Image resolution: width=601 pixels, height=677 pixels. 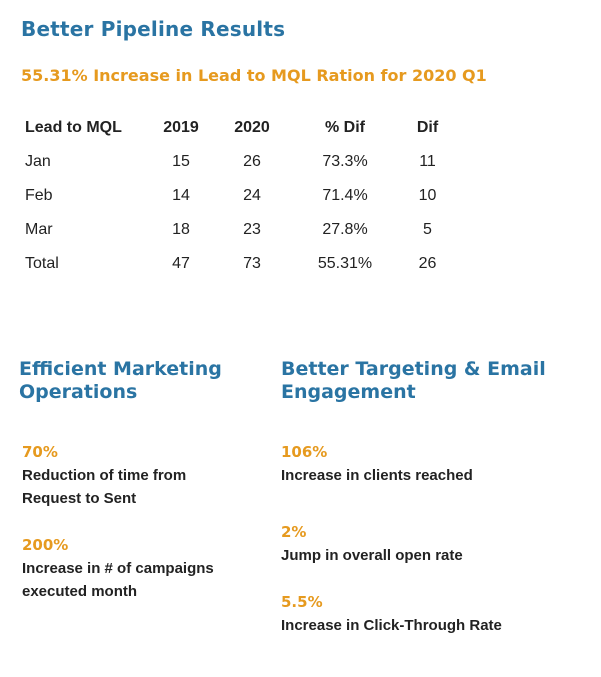 I want to click on table-header-row: Lead to MQL 2019 2020 % Dif Dif, so click(x=240, y=128).